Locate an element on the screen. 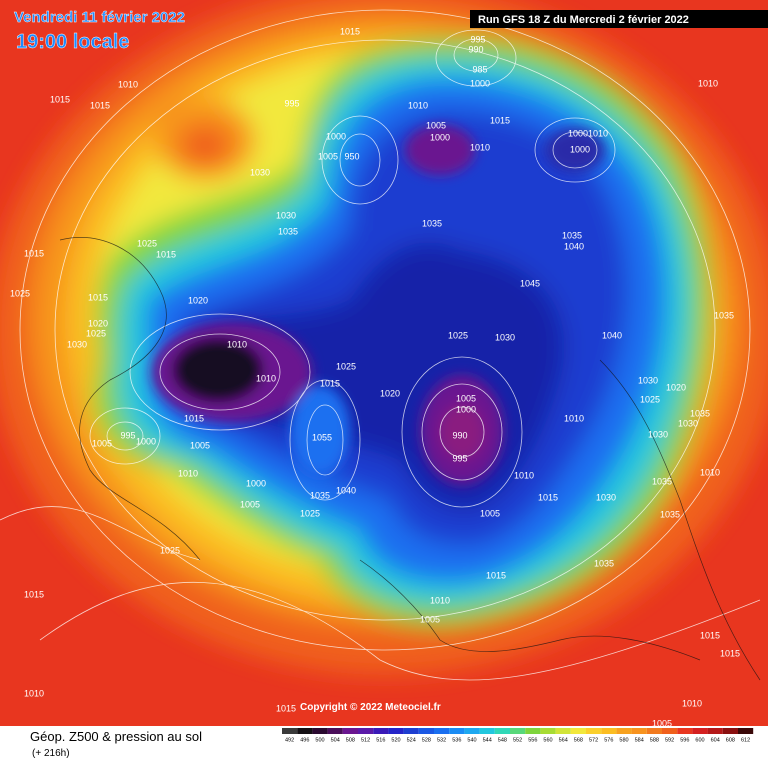 Image resolution: width=768 pixels, height=768 pixels. pressure-label: 995 is located at coordinates (477, 39).